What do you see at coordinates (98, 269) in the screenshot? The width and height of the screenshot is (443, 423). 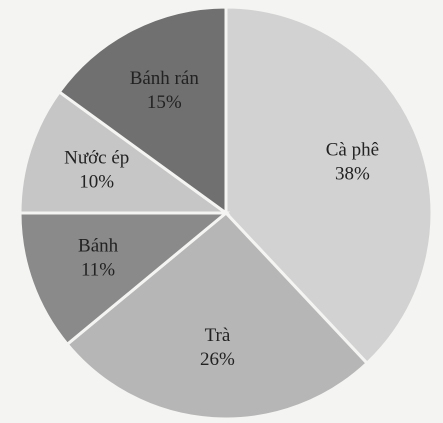 I see `slice-value-label: 11%` at bounding box center [98, 269].